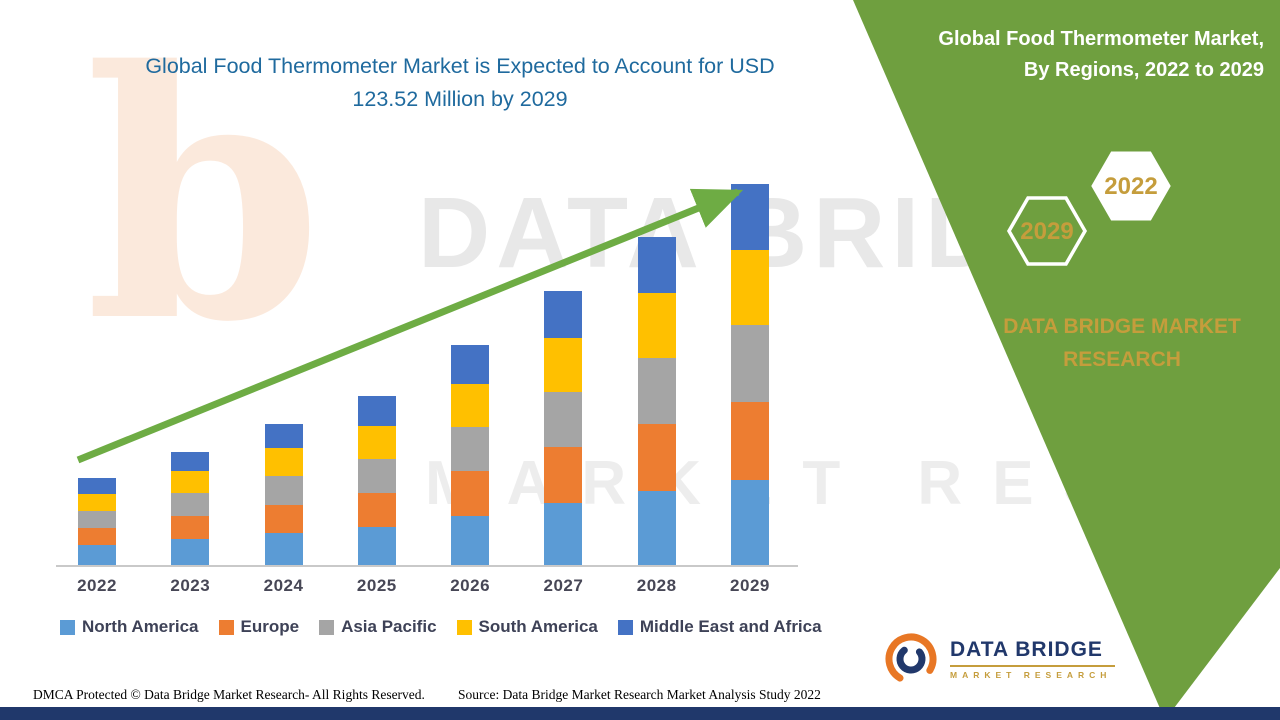 The height and width of the screenshot is (720, 1280). I want to click on databridge-logo-text: DATA BRIDGE MARKET RESEARCH, so click(1032, 659).